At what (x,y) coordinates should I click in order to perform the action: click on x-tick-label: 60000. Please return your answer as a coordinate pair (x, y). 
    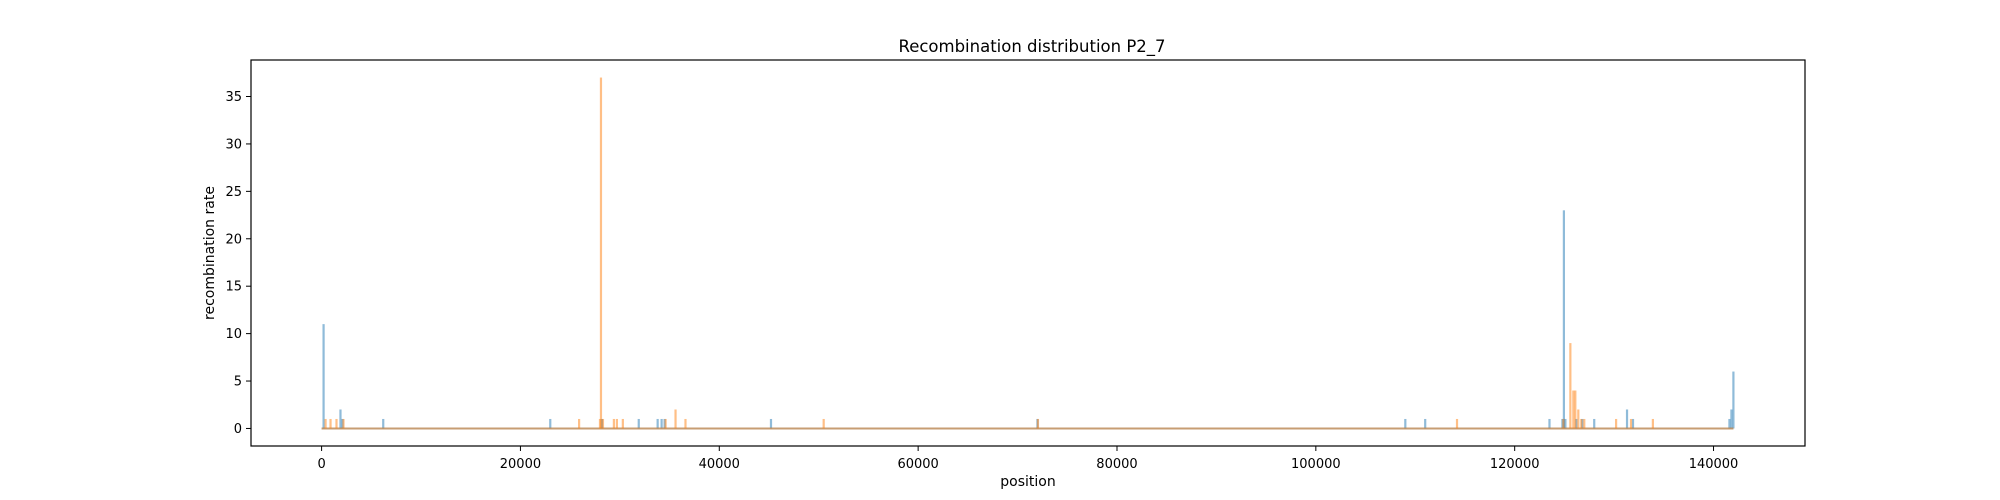
    Looking at the image, I should click on (917, 464).